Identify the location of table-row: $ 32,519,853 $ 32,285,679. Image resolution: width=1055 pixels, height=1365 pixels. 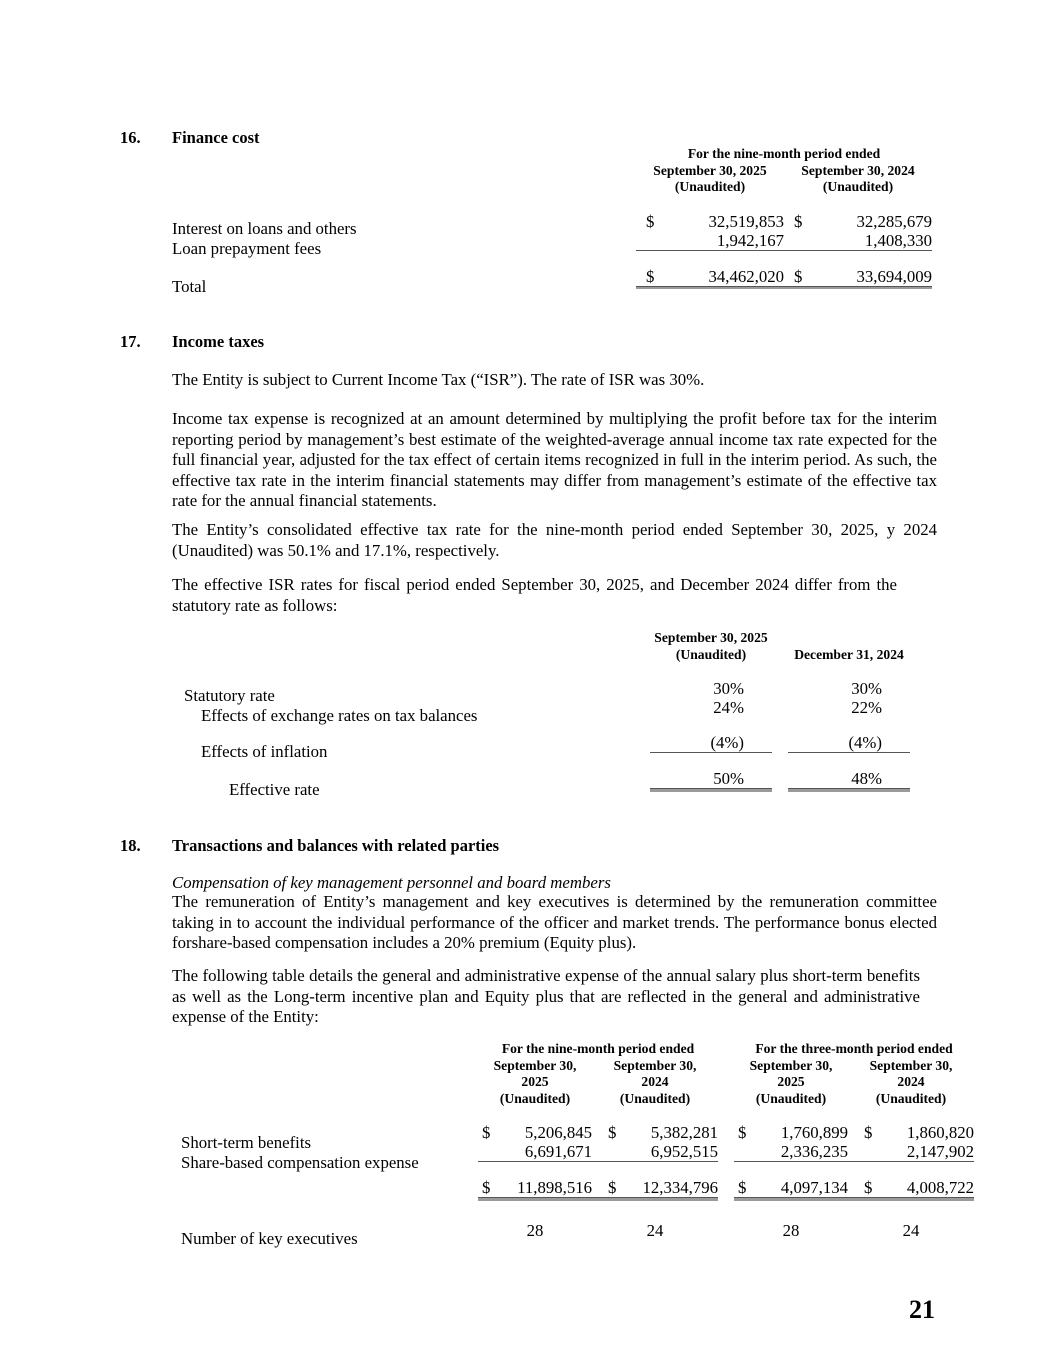
(784, 221).